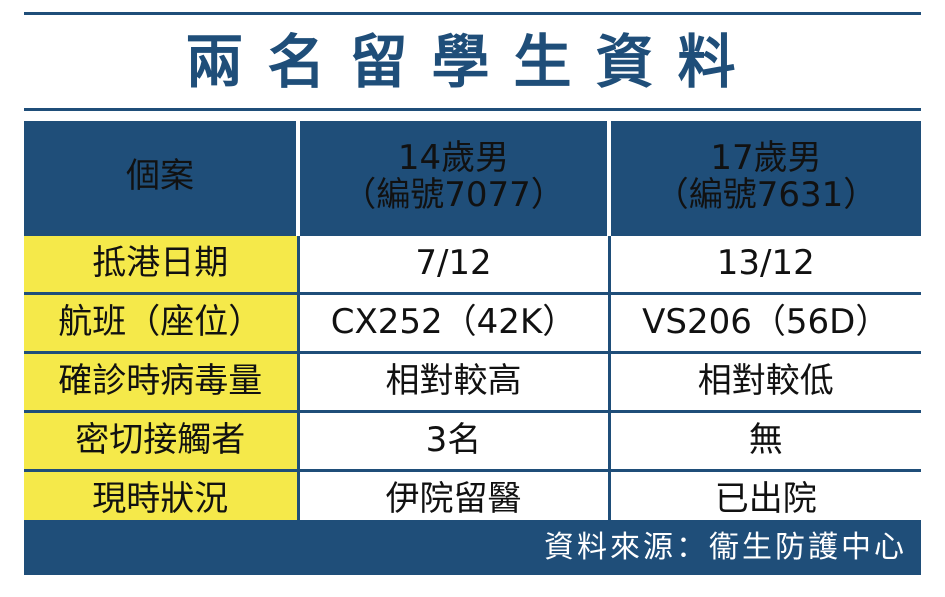  Describe the element at coordinates (452, 440) in the screenshot. I see `case-1-value: 3名` at that location.